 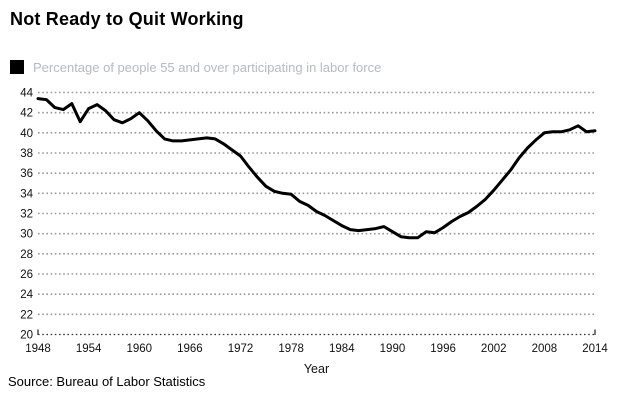 What do you see at coordinates (89, 349) in the screenshot?
I see `x-tick-label: 1954` at bounding box center [89, 349].